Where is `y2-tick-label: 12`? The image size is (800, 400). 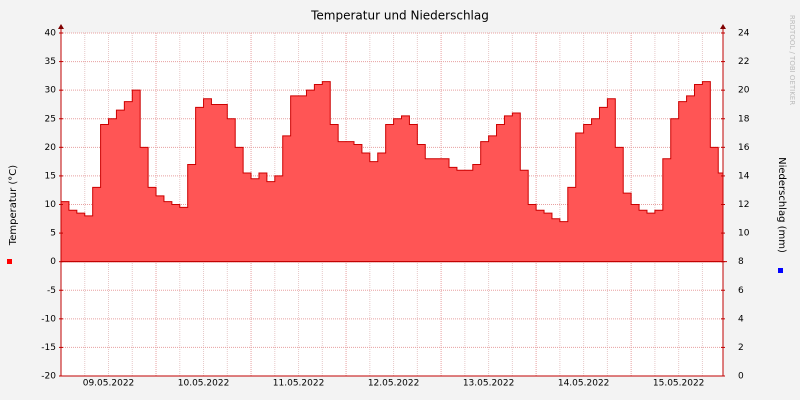
y2-tick-label: 12 is located at coordinates (743, 205).